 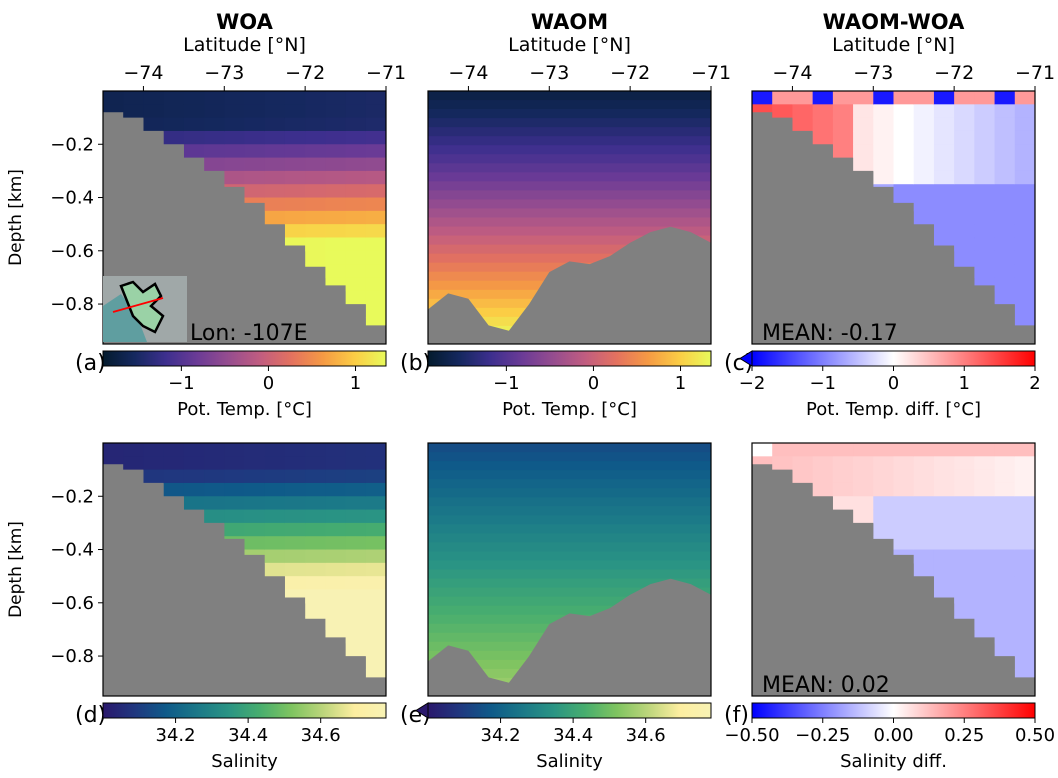 What do you see at coordinates (145, 309) in the screenshot?
I see `inset-map` at bounding box center [145, 309].